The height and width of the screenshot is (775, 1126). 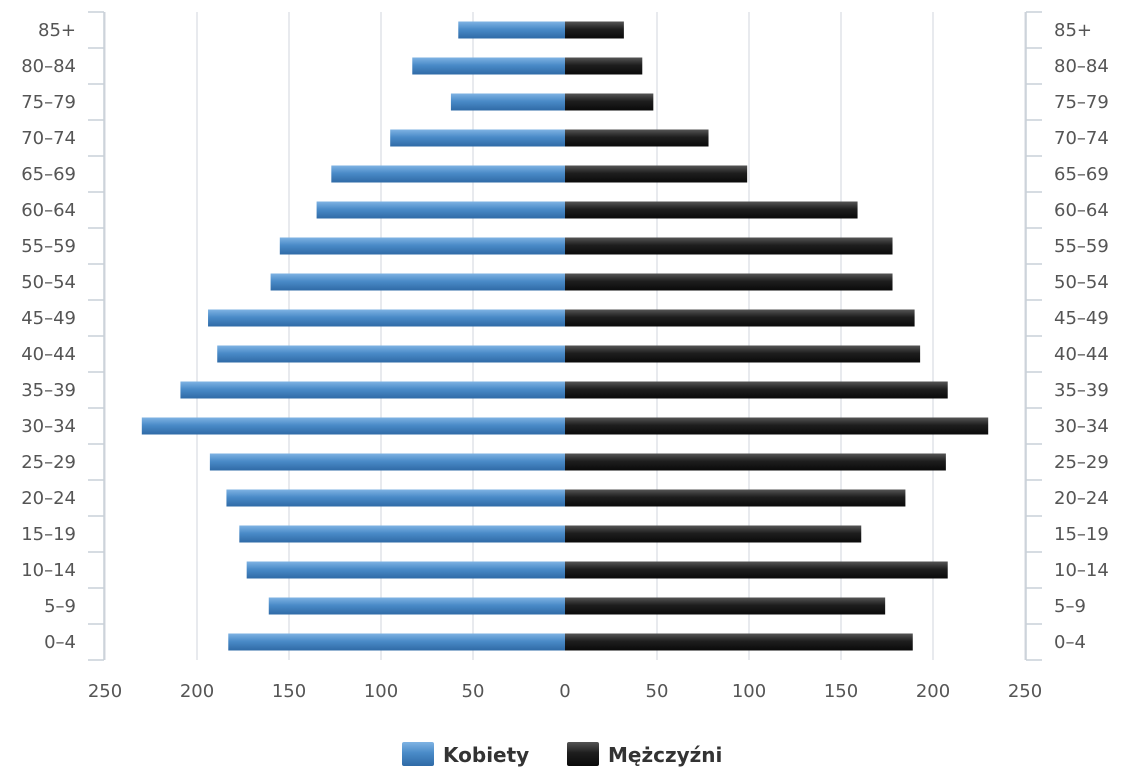 What do you see at coordinates (1081, 174) in the screenshot?
I see `age-label-right: 65–69` at bounding box center [1081, 174].